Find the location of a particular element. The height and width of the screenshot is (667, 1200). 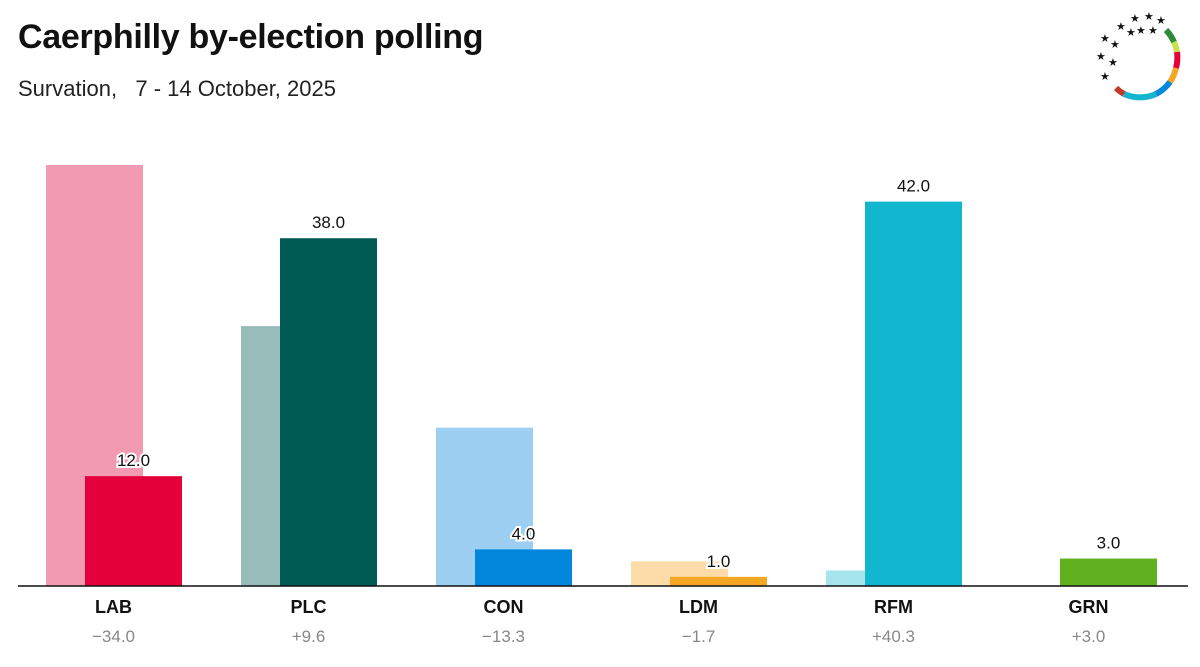

party-wheel-logo-icon: ★ ★ ★ ★ ★ ★ ★ ★ ★ ★ ★ ★ is located at coordinates (1138, 55).